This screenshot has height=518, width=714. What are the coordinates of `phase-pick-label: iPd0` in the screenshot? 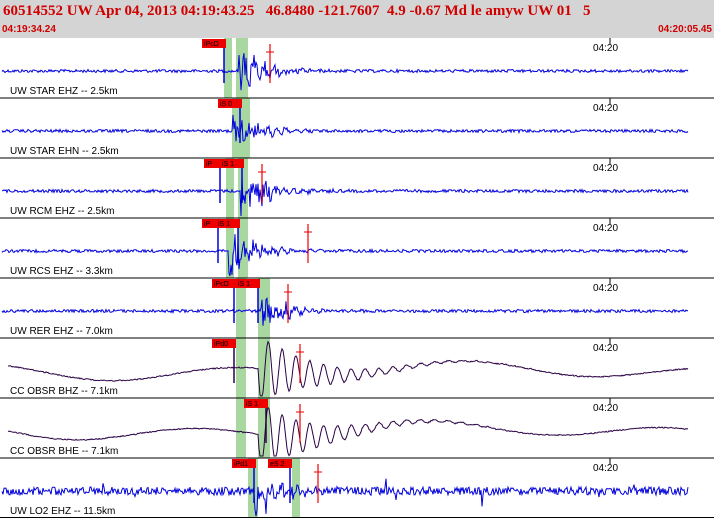 It's located at (221, 344).